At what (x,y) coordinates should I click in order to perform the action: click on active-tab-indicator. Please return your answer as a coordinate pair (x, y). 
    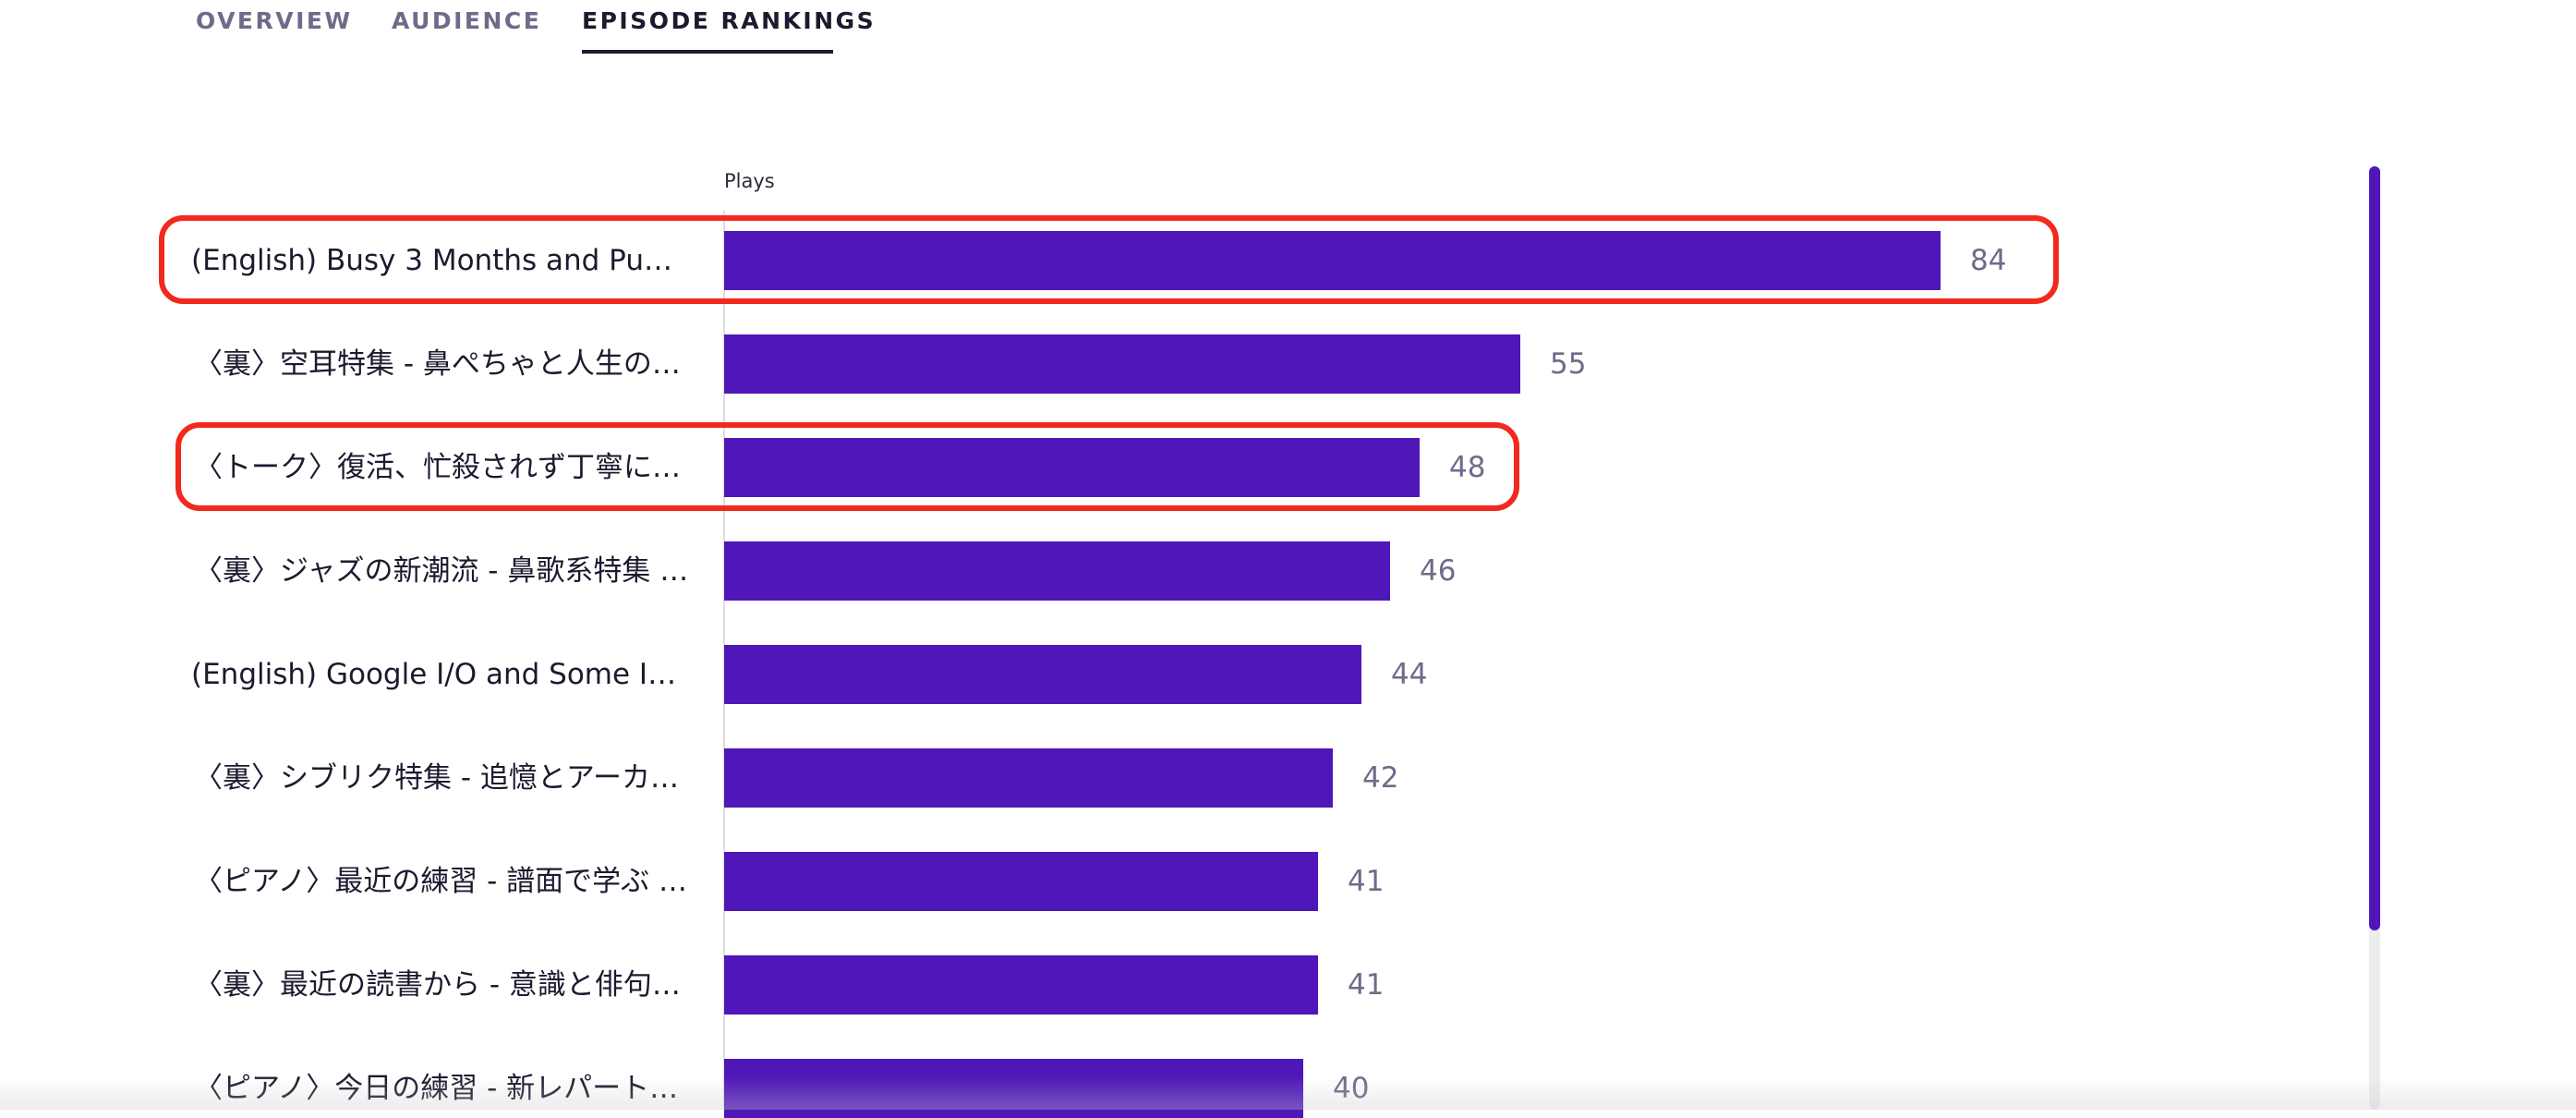
    Looking at the image, I should click on (707, 52).